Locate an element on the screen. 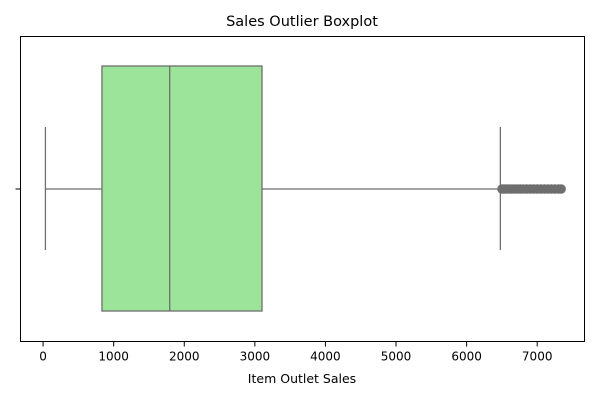 The image size is (600, 400). x-tick-label: 3000 is located at coordinates (255, 357).